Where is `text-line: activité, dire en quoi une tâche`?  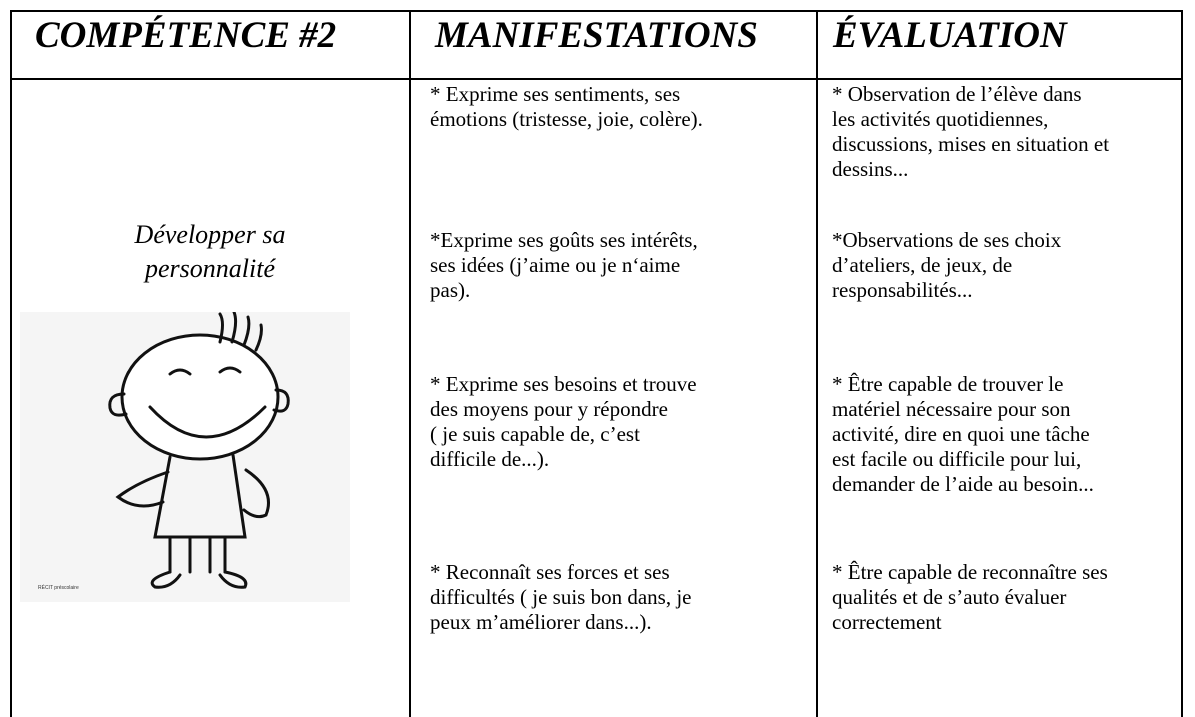
text-line: activité, dire en quoi une tâche is located at coordinates (961, 434).